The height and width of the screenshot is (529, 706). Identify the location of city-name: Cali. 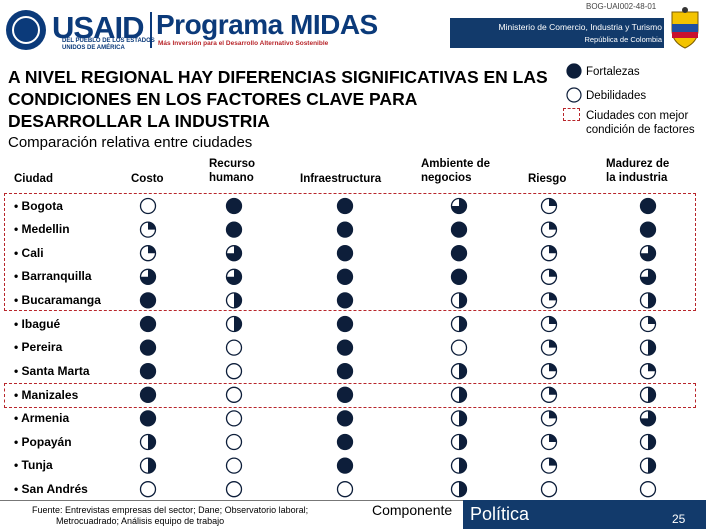
(32, 253).